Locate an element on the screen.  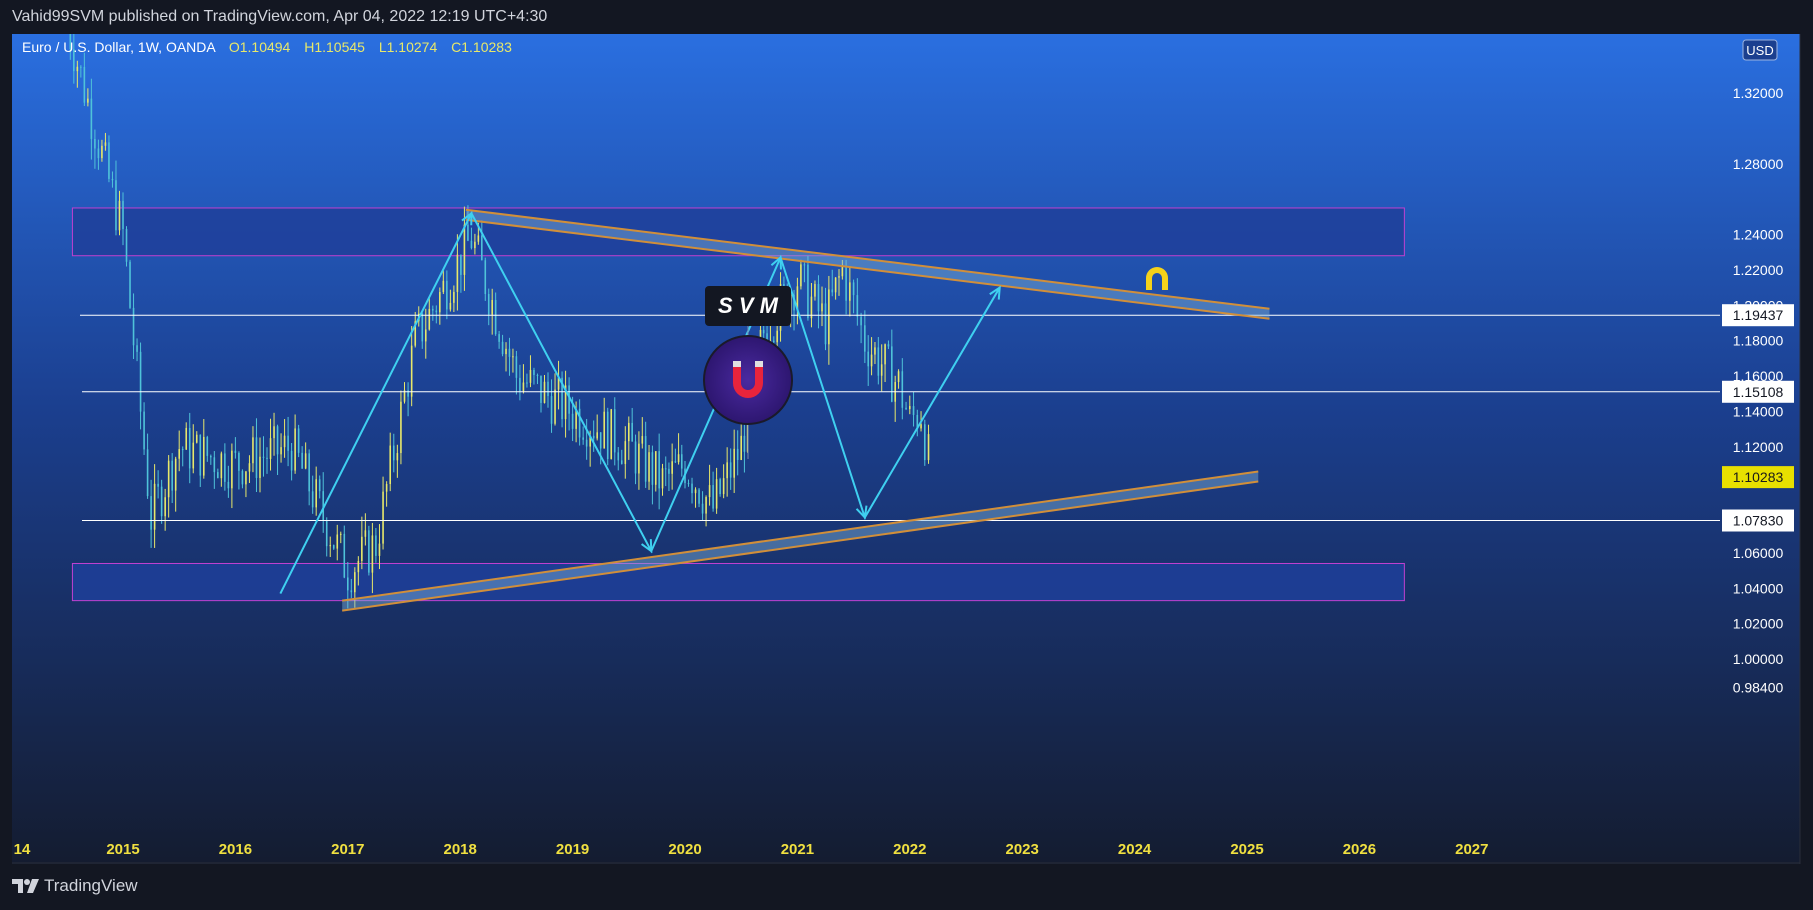
x-tick-label: 2027 is located at coordinates (1471, 849).